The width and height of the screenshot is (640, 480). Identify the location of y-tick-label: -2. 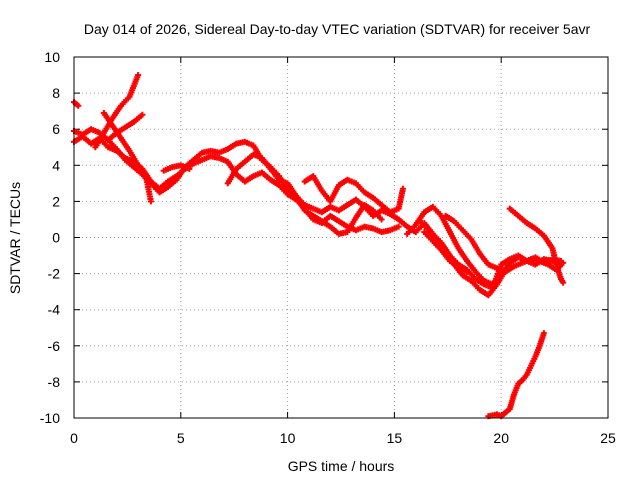
(54, 274).